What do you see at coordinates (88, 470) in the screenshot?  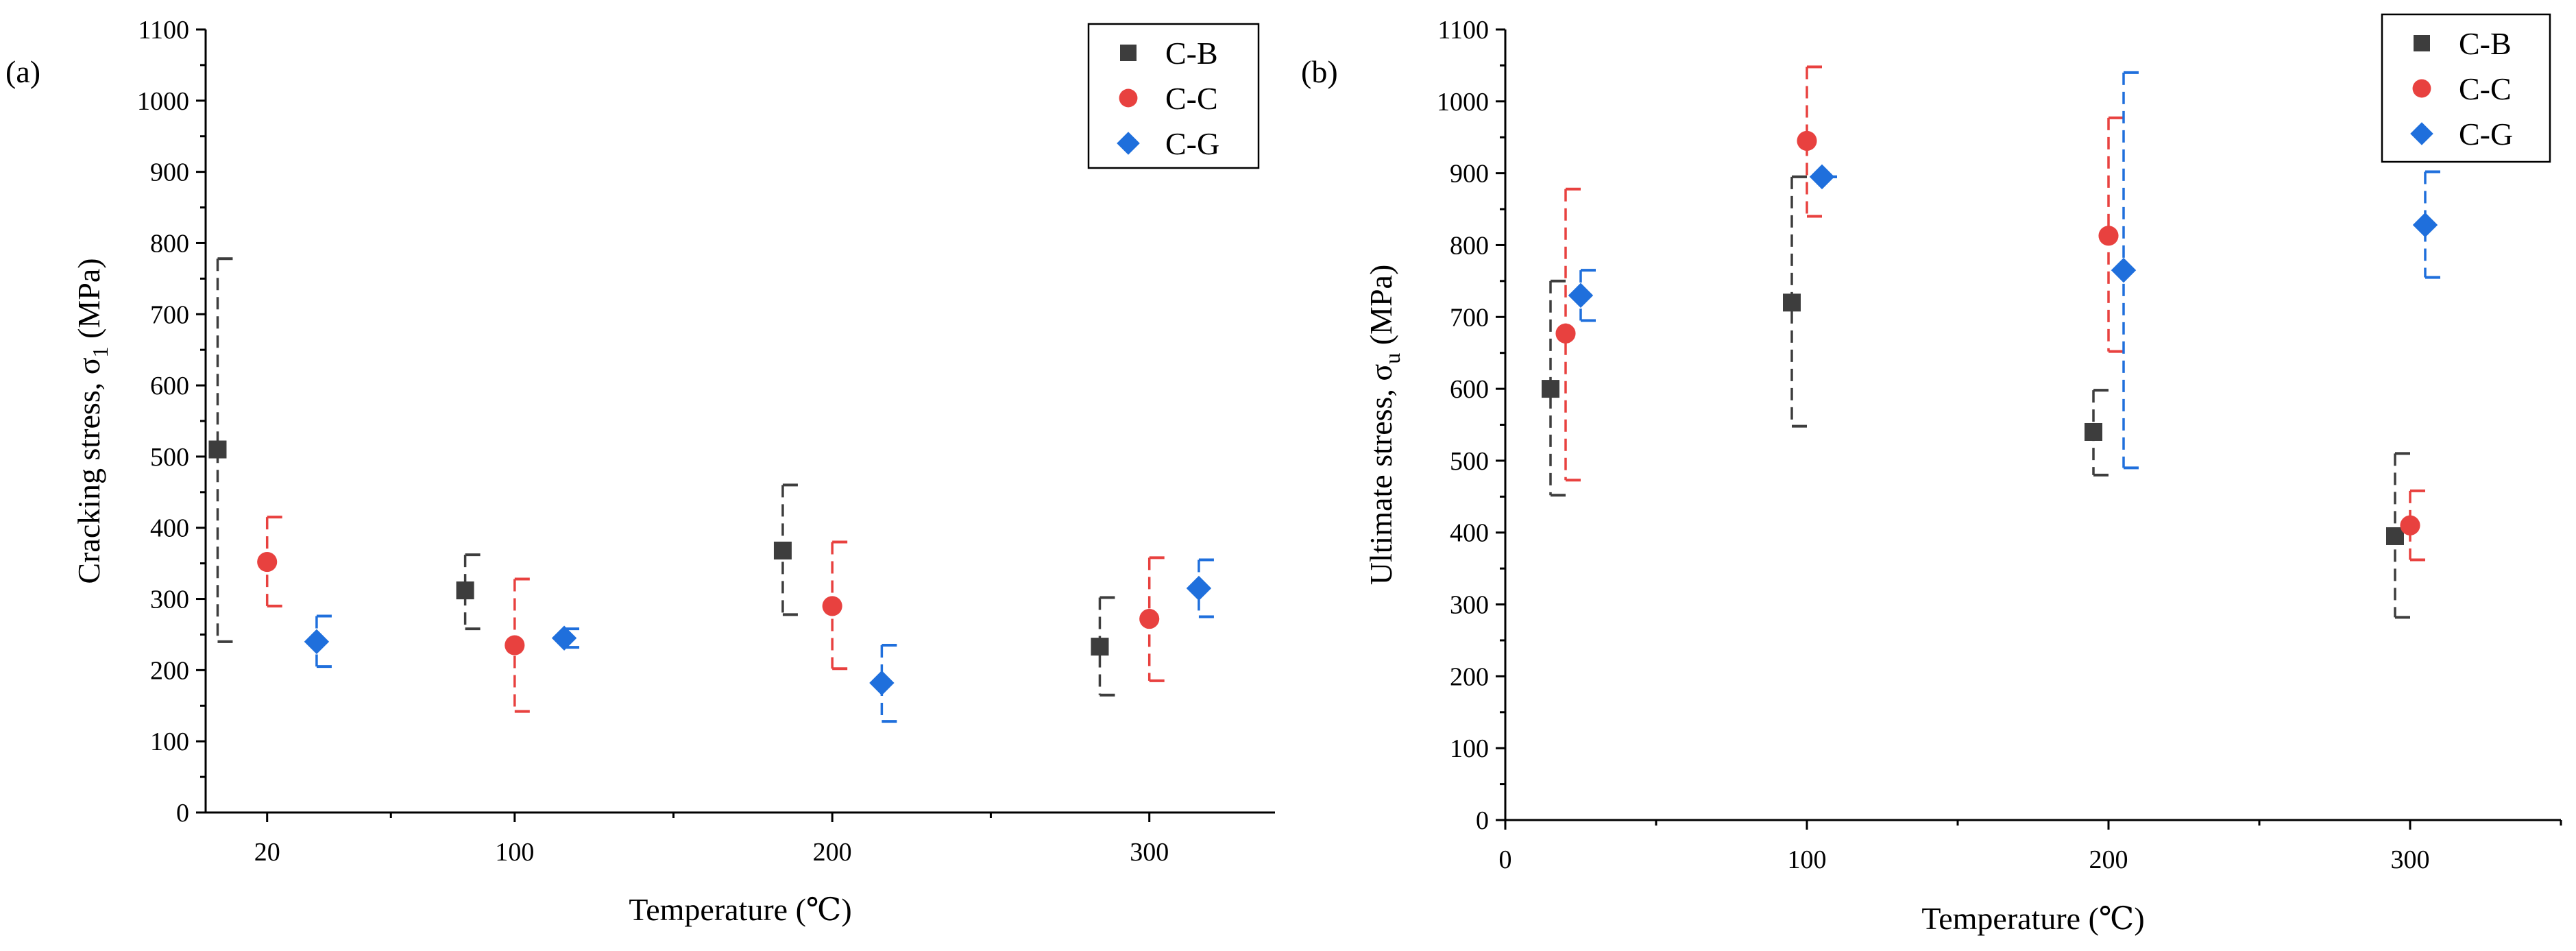 I see `y-axis-title-main: Cracking stress, σ` at bounding box center [88, 470].